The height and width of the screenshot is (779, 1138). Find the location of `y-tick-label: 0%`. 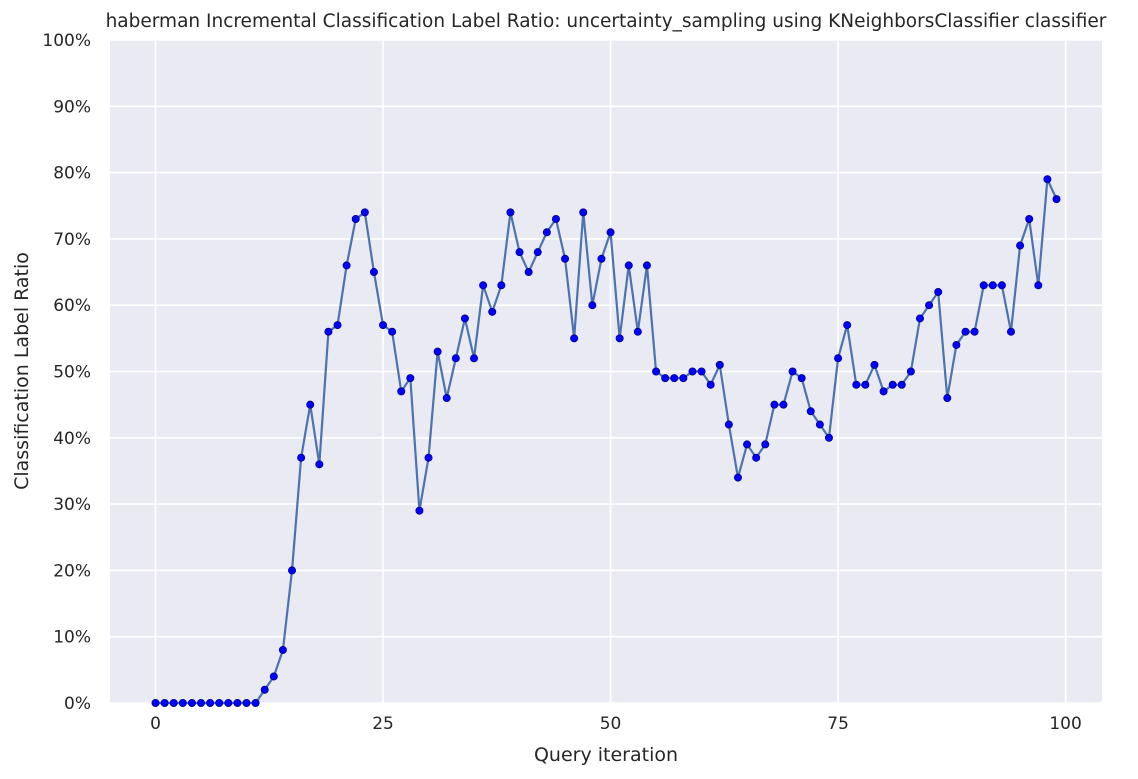

y-tick-label: 0% is located at coordinates (77, 704).